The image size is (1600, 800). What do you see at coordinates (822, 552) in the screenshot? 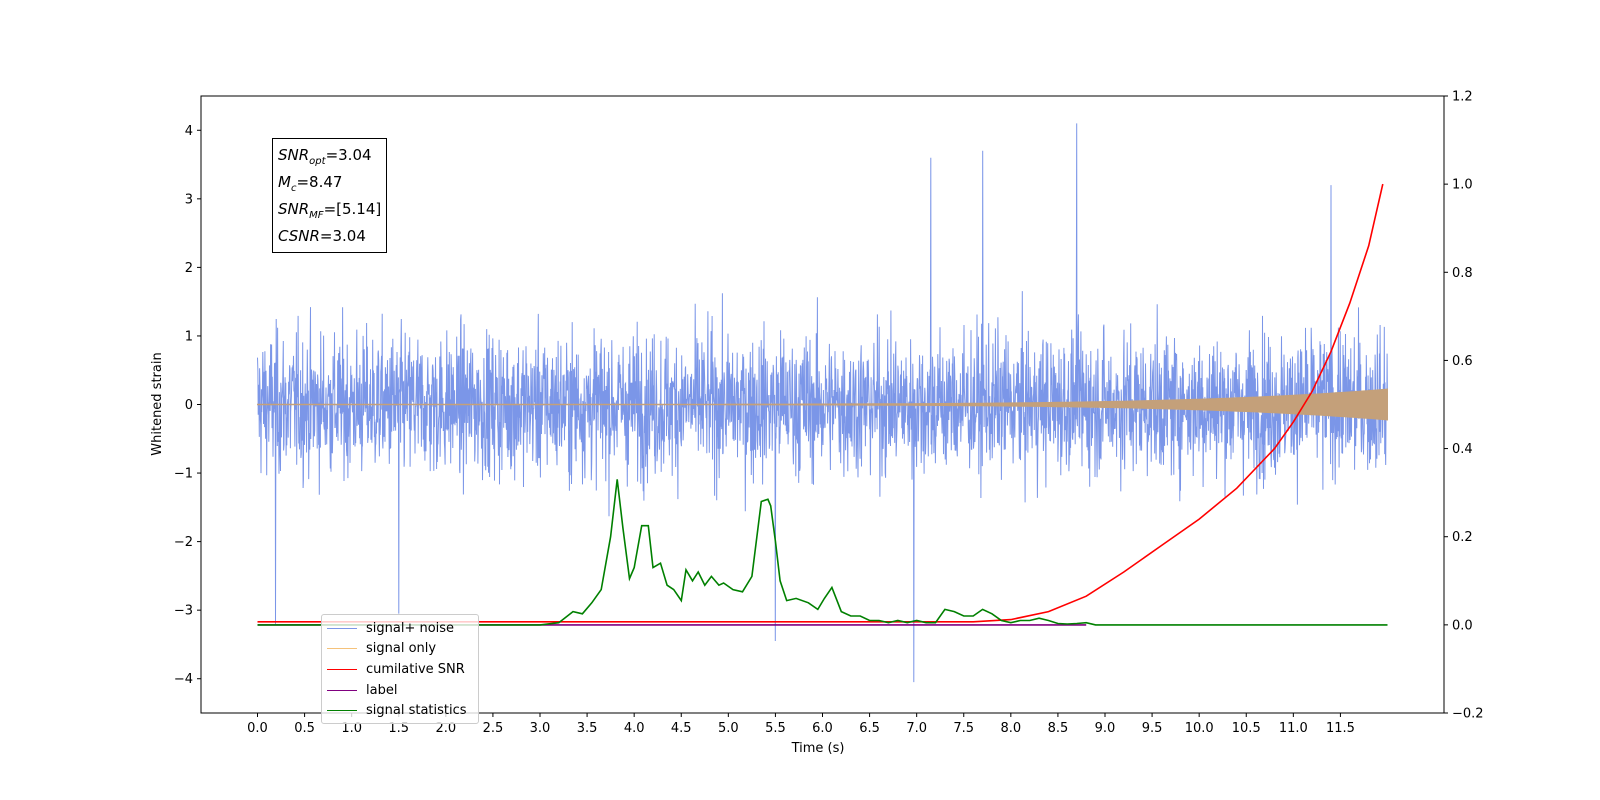
I see `signal-statistics-line` at bounding box center [822, 552].